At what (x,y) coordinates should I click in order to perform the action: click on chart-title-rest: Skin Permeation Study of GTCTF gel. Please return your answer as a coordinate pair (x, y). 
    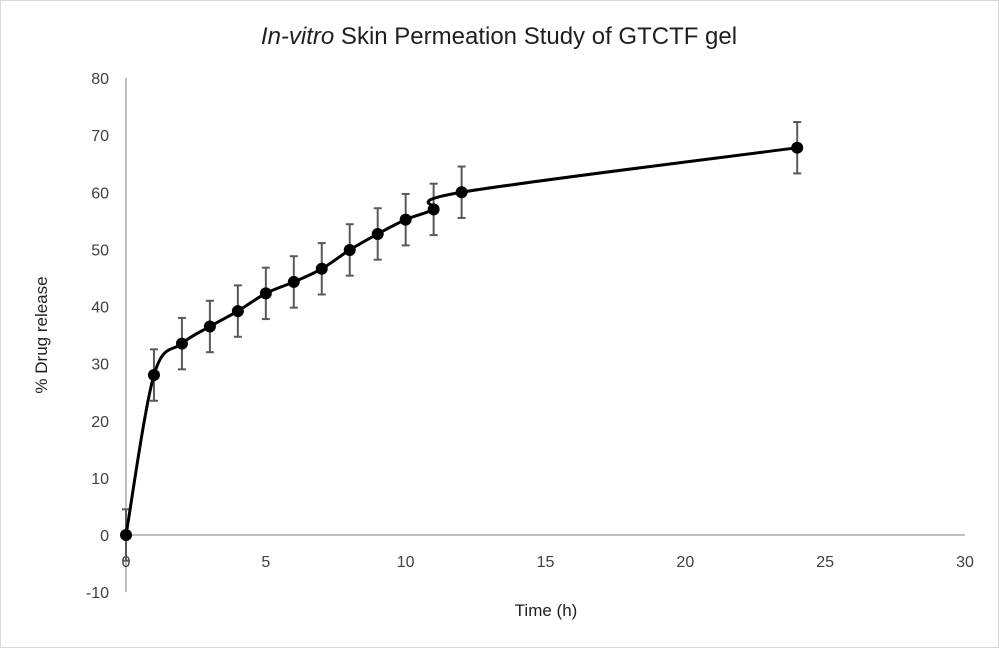
    Looking at the image, I should click on (535, 36).